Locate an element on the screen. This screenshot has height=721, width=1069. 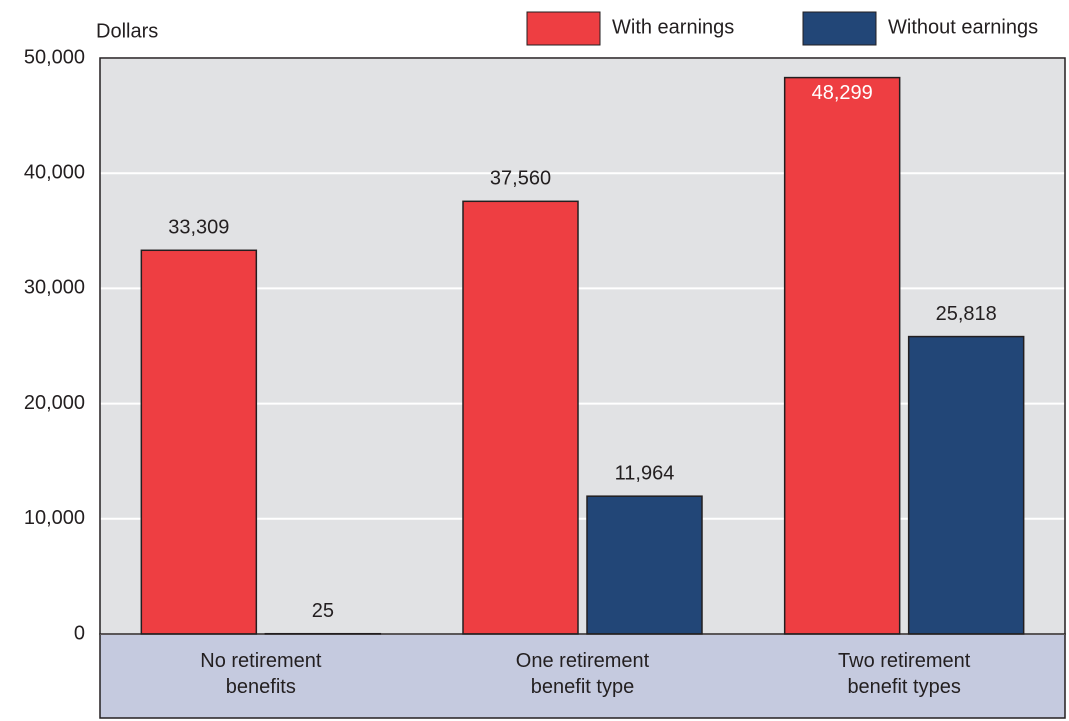
value-label: 11,964 is located at coordinates (645, 473).